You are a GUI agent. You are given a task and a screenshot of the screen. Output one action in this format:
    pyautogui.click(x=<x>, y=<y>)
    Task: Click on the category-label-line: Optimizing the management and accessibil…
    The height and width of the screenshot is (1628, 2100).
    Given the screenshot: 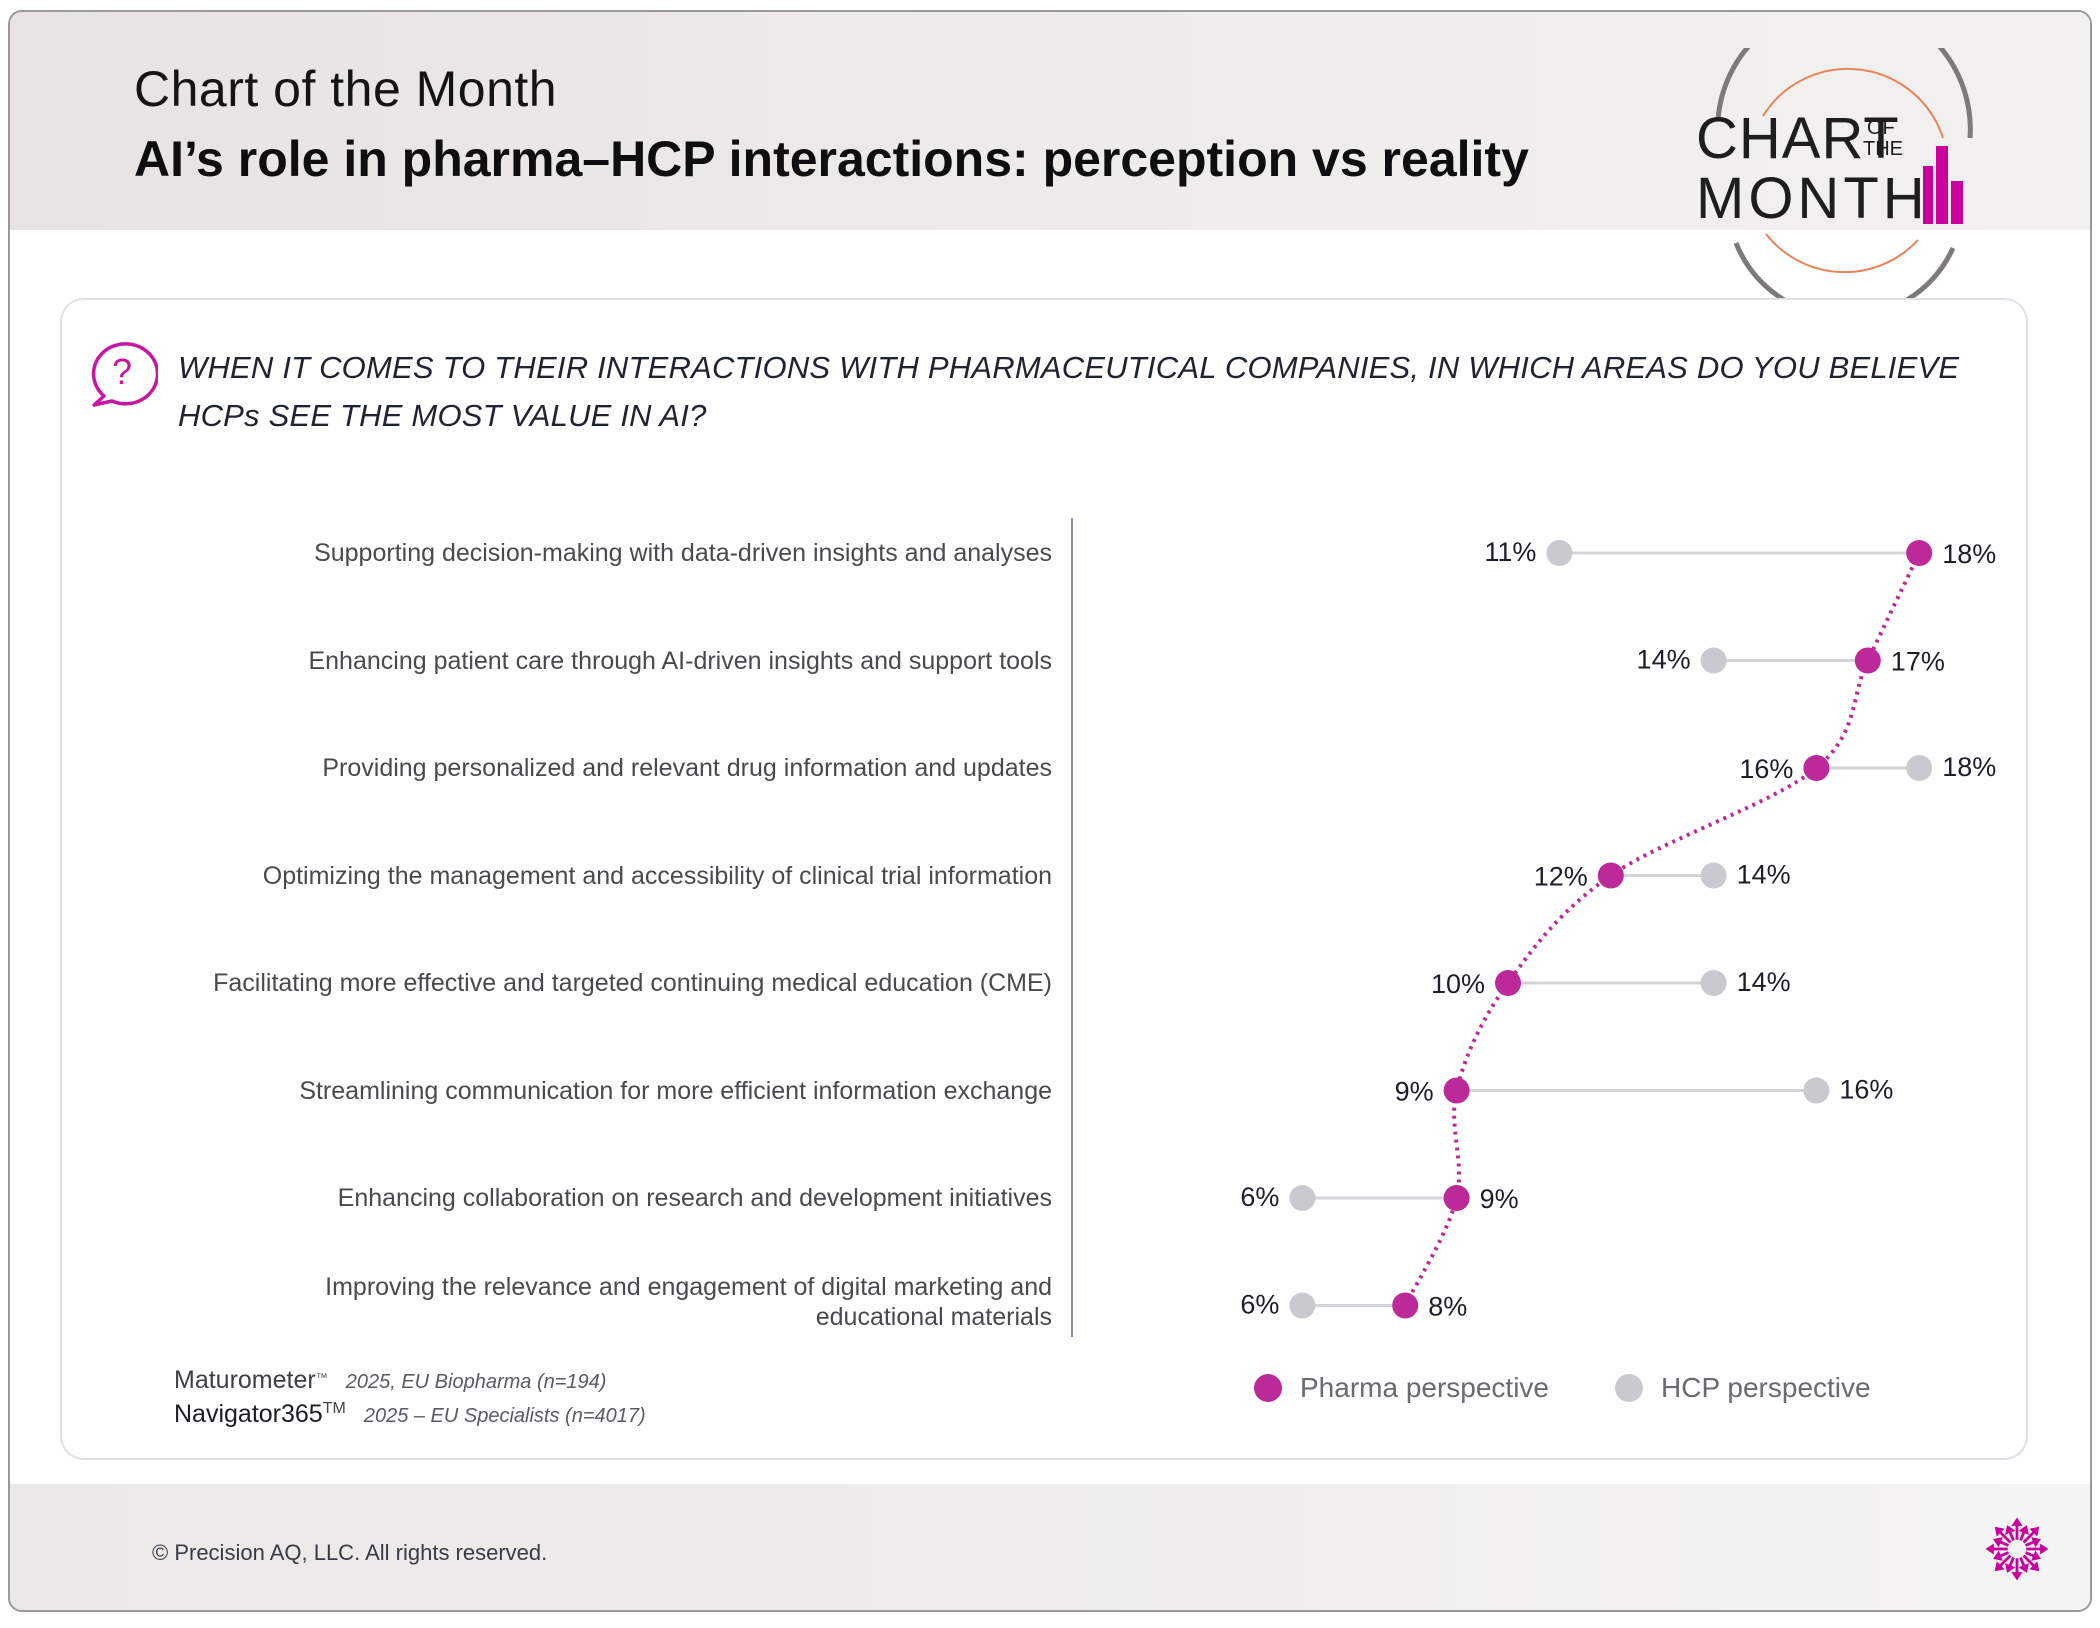 What is the action you would take?
    pyautogui.click(x=657, y=875)
    